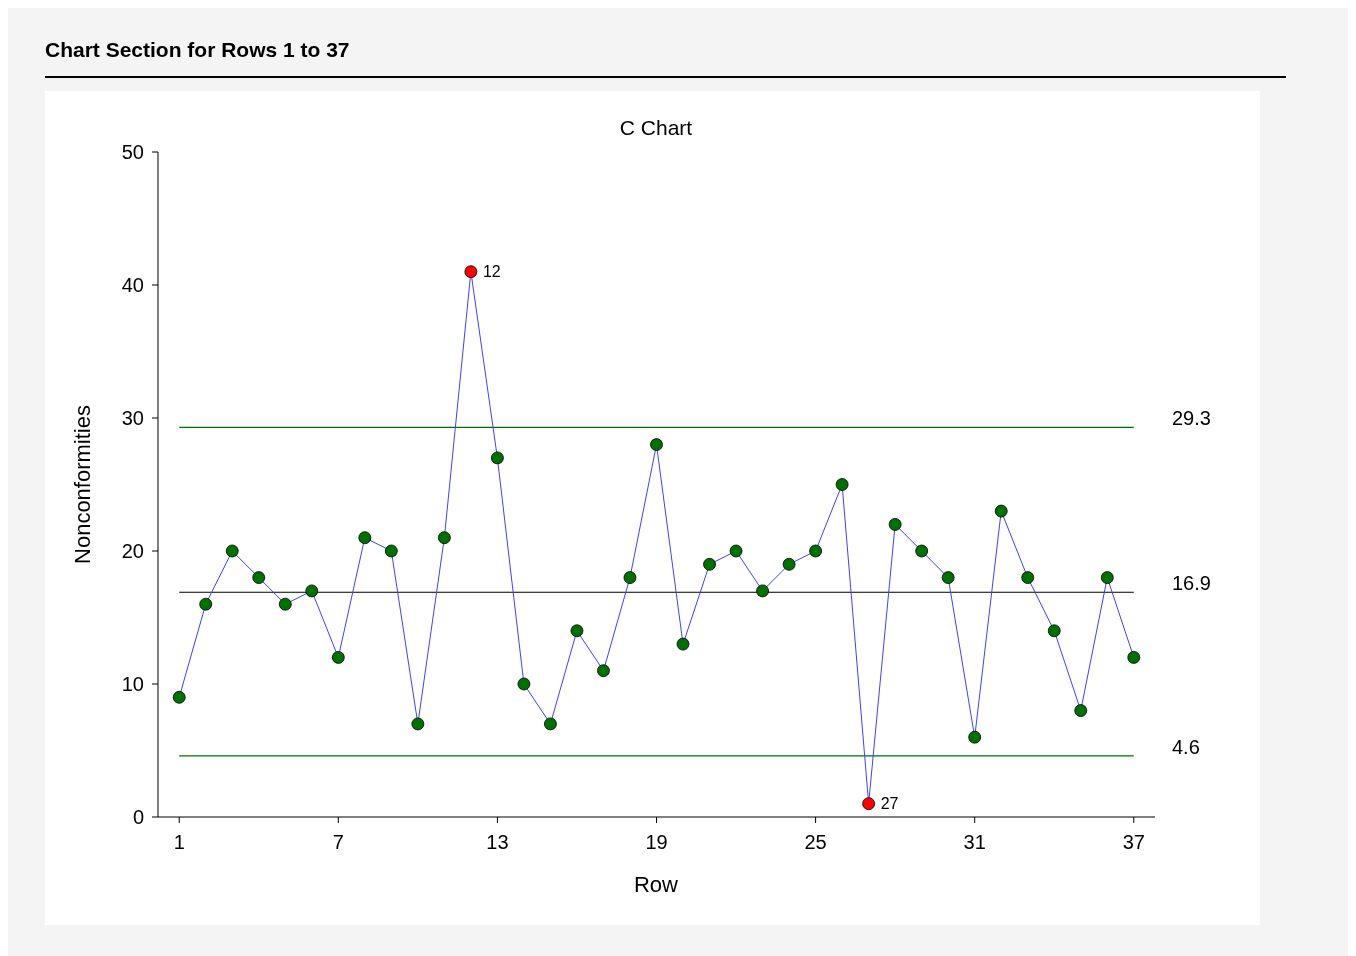 The width and height of the screenshot is (1356, 956). What do you see at coordinates (132, 684) in the screenshot?
I see `y-tick-label: 10` at bounding box center [132, 684].